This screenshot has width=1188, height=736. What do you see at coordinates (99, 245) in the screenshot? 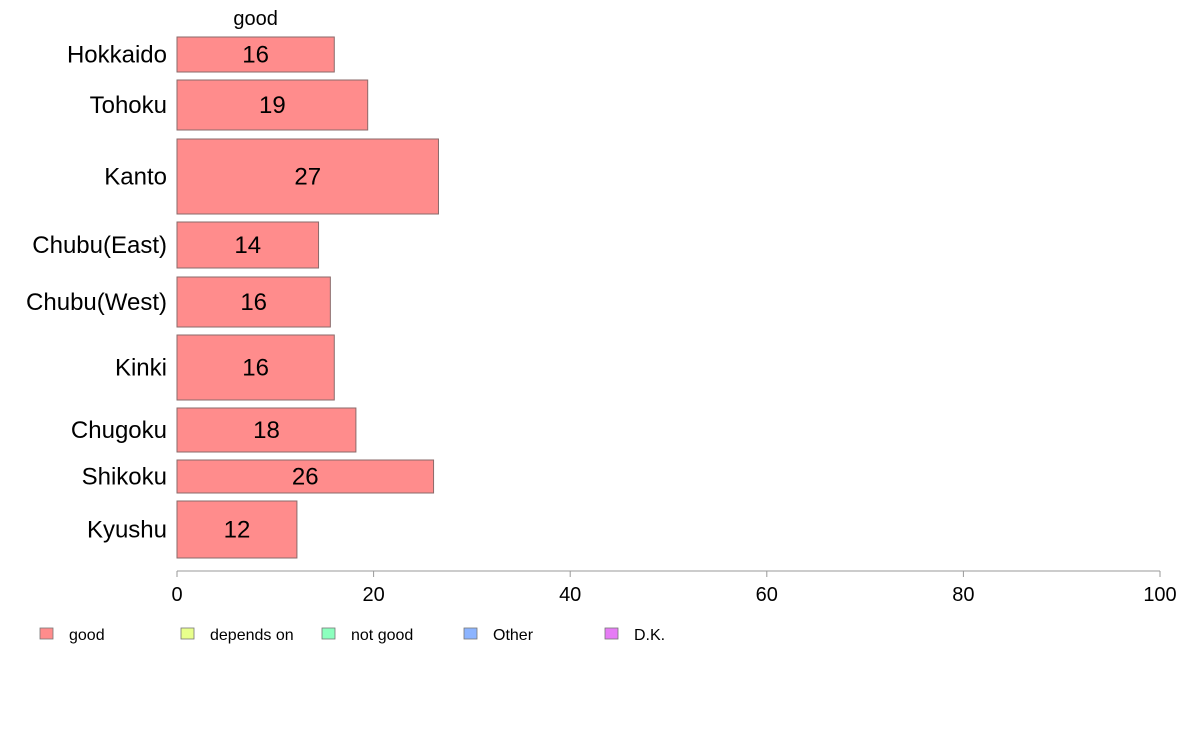
I see `category-label: Chubu(East)` at bounding box center [99, 245].